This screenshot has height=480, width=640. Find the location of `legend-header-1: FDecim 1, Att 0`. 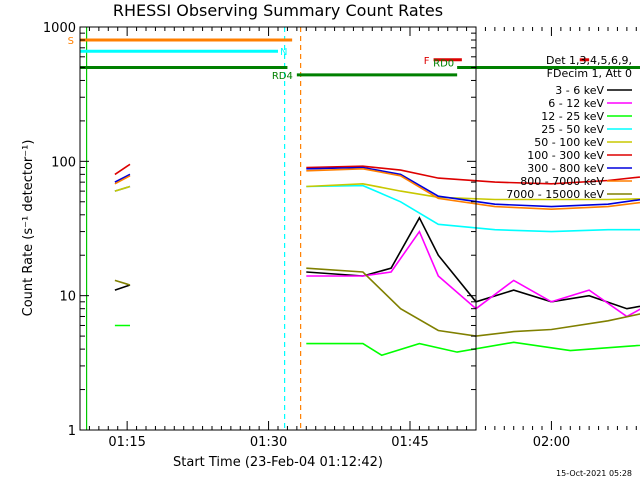

legend-header-1: FDecim 1, Att 0 is located at coordinates (589, 73).